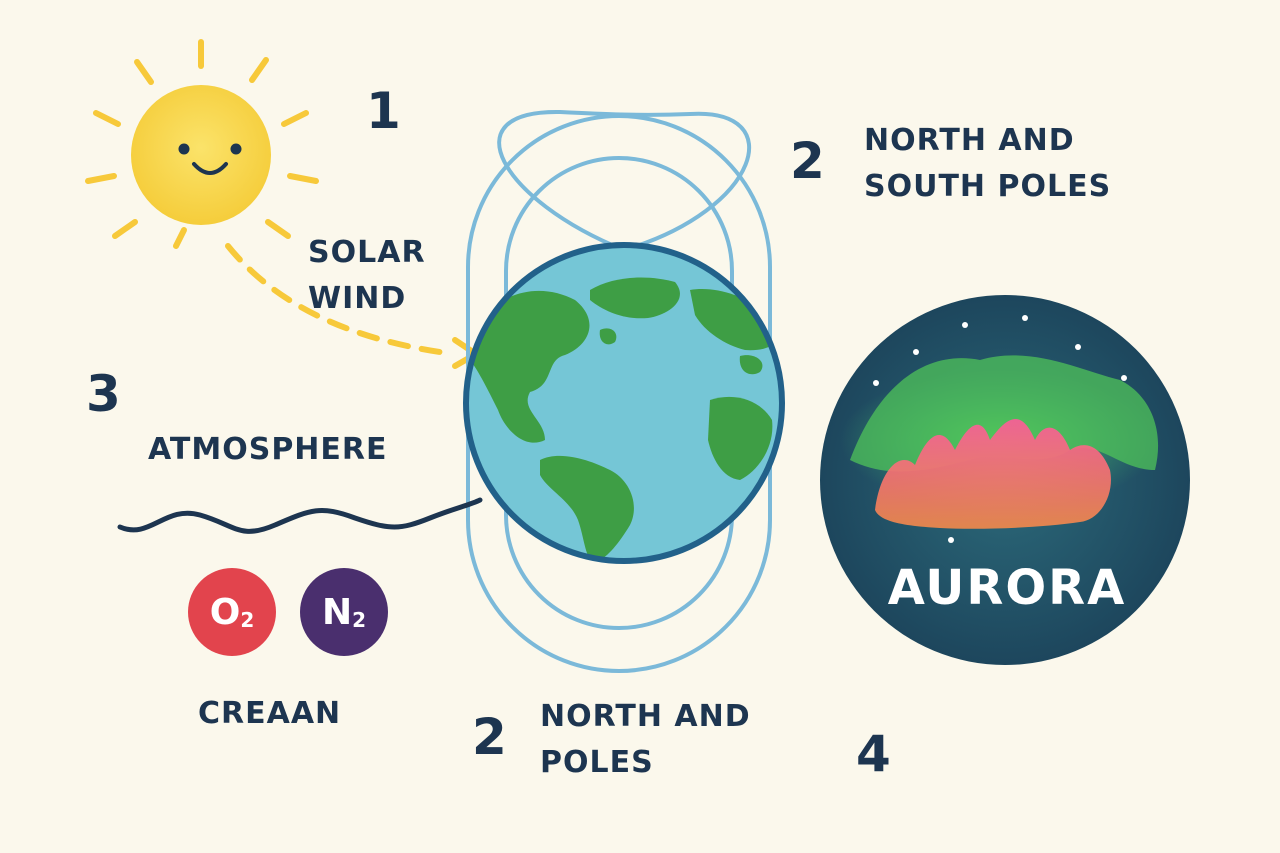 The height and width of the screenshot is (853, 1280). Describe the element at coordinates (873, 754) in the screenshot. I see `step-4-number: 4` at that location.